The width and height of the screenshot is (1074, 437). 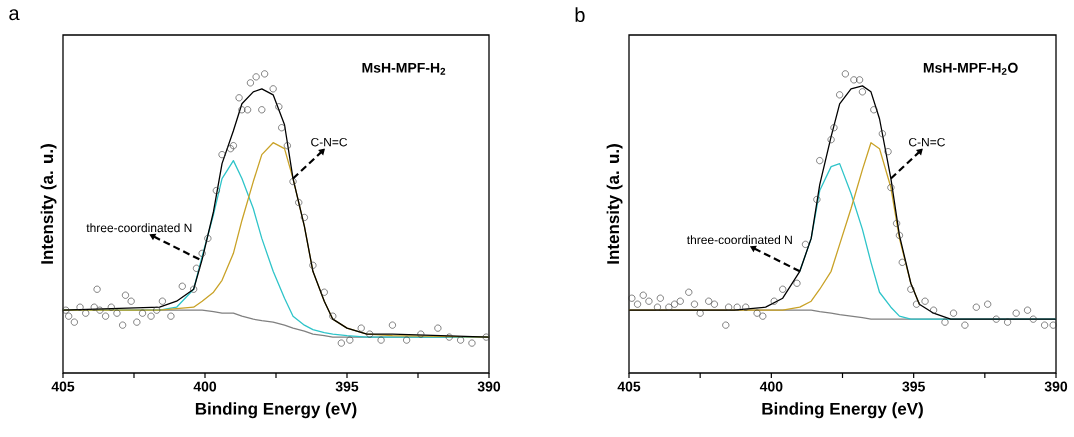 What do you see at coordinates (404, 68) in the screenshot?
I see `chart-title: MsH-MPF-H$_{2}$` at bounding box center [404, 68].